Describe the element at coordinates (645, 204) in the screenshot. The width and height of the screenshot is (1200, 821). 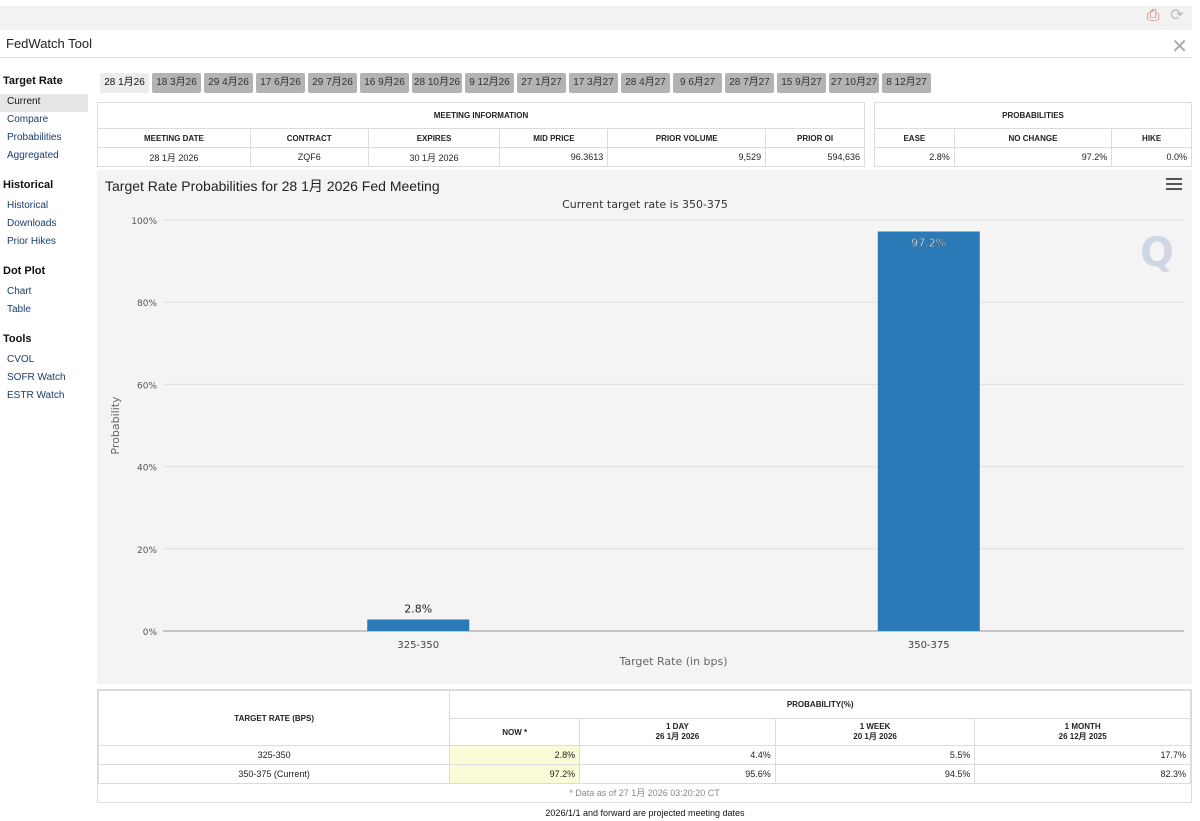
I see `chart-subtitle: Current target rate is 350-375` at that location.